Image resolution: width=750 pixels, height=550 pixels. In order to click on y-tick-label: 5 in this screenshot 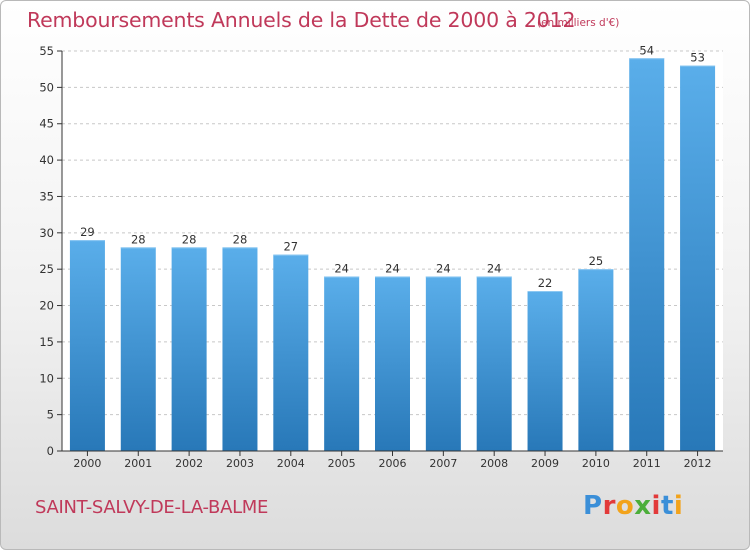, I will do `click(50, 415)`.